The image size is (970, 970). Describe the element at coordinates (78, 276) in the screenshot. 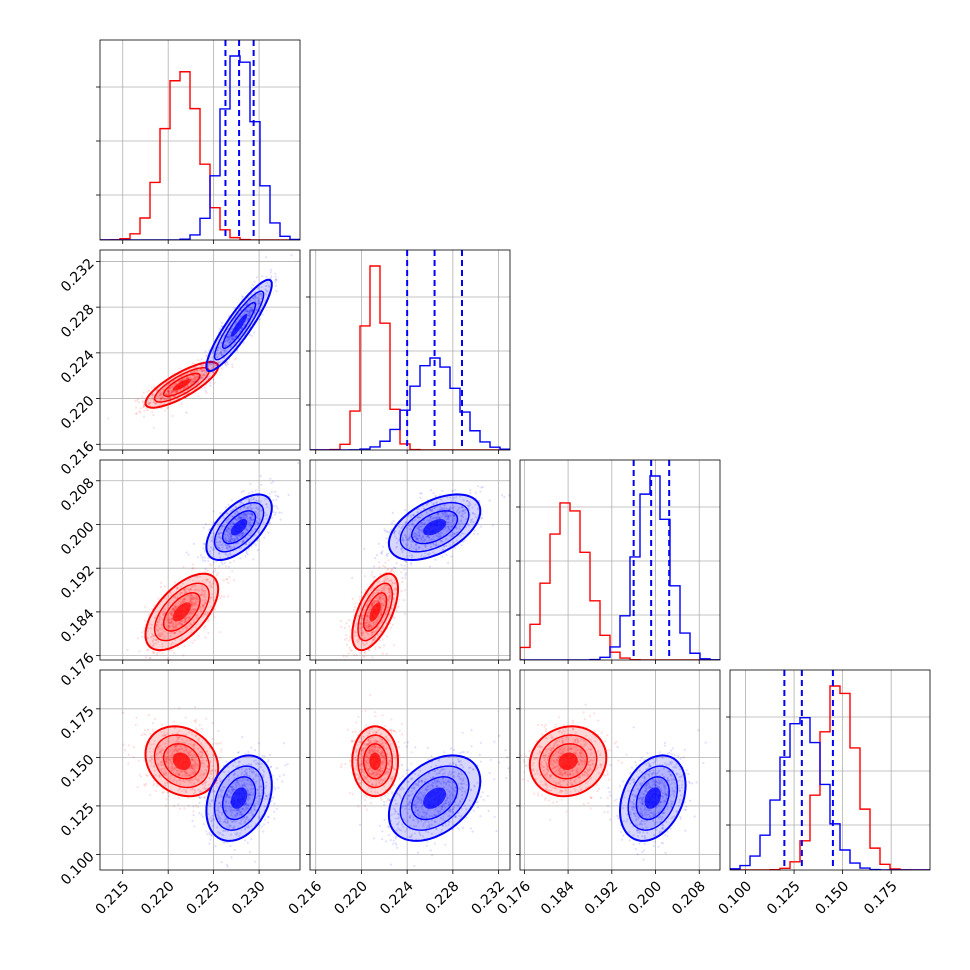

I see `y-tick-label: 0.232` at that location.